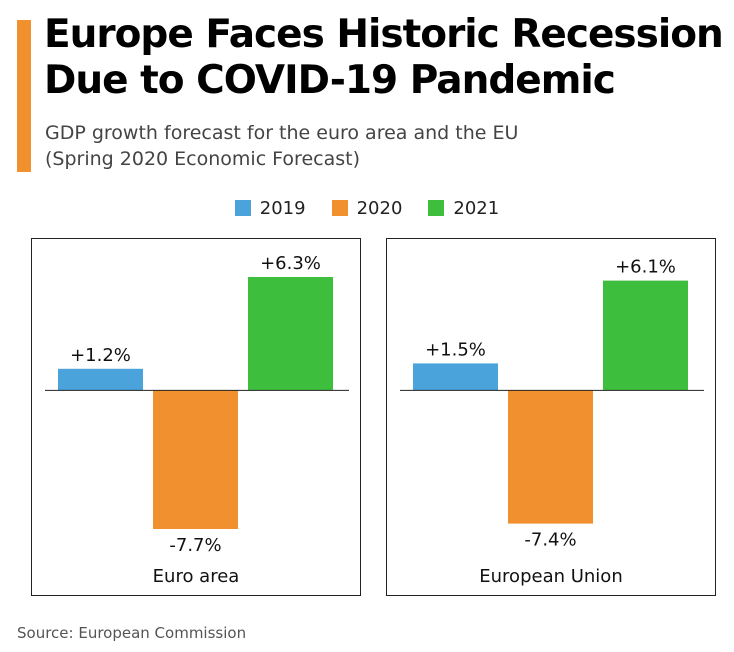 The height and width of the screenshot is (652, 734). What do you see at coordinates (645, 267) in the screenshot?
I see `data-label-2021: +6.1%` at bounding box center [645, 267].